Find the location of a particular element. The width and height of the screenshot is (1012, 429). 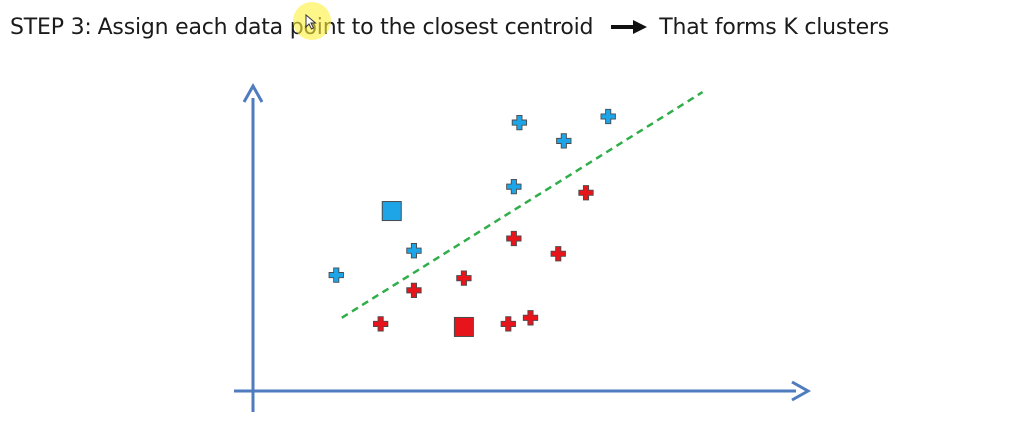

centroid-red is located at coordinates (463, 326).